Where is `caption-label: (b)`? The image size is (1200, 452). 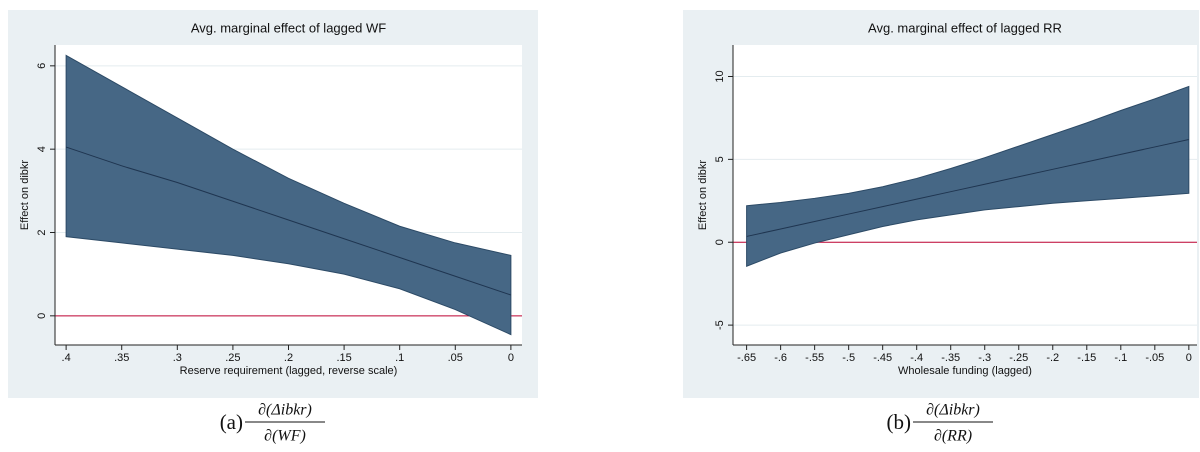
caption-label: (b) is located at coordinates (899, 422).